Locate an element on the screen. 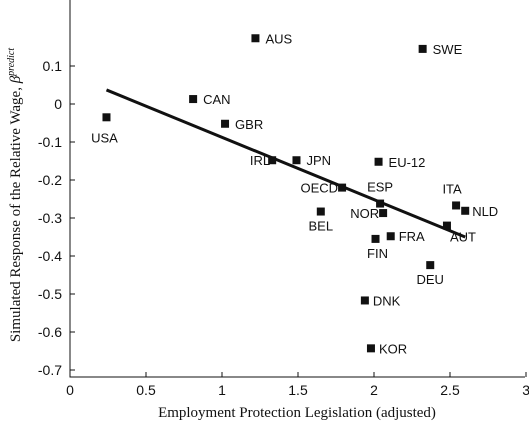 The height and width of the screenshot is (429, 529). y-axis-title-symbol: β is located at coordinates (16, 79).